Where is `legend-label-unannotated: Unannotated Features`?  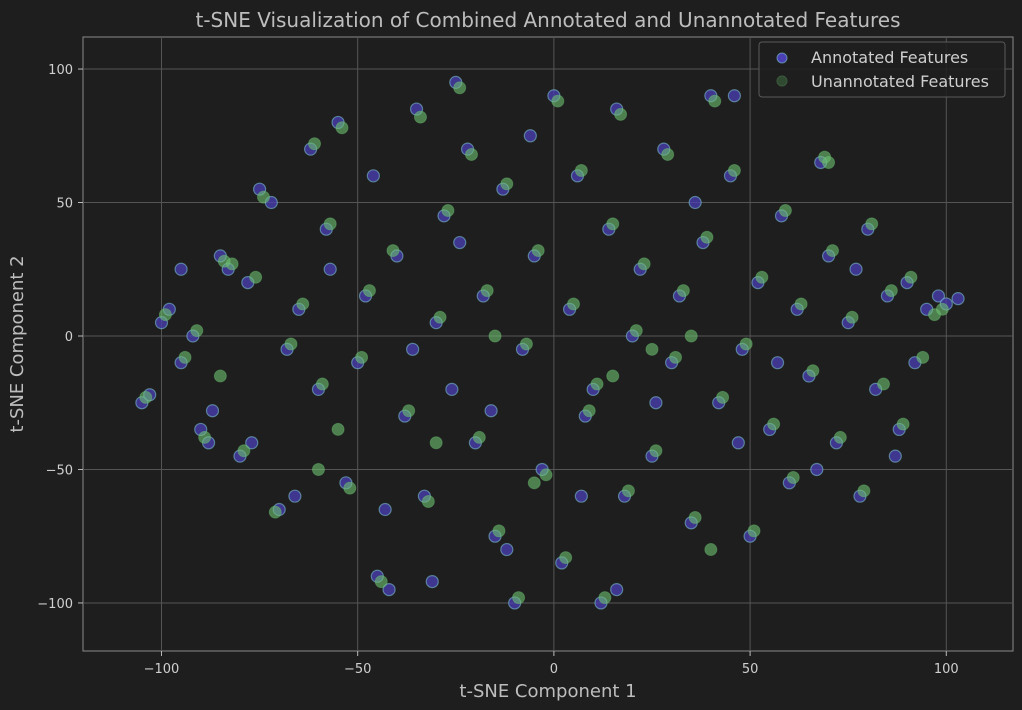 legend-label-unannotated: Unannotated Features is located at coordinates (900, 81).